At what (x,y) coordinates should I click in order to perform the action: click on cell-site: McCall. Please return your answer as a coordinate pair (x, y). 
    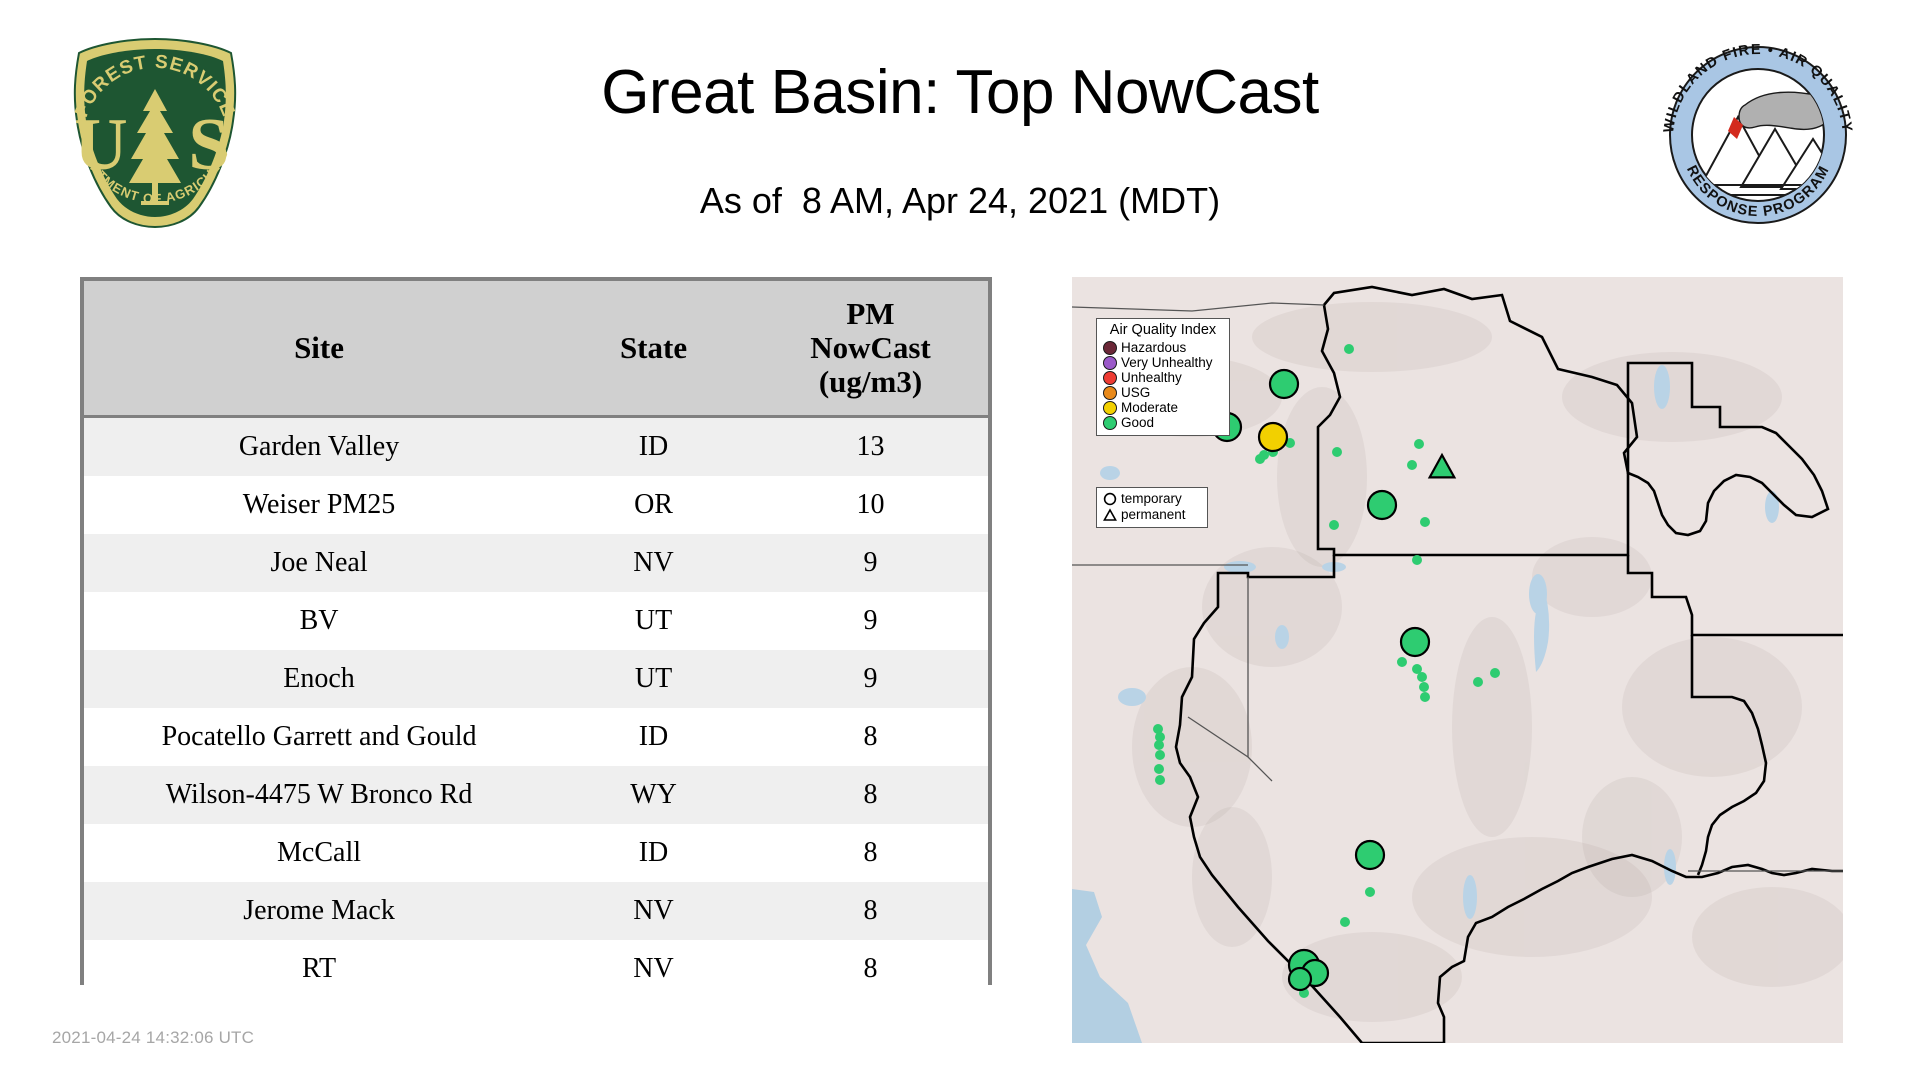
    Looking at the image, I should click on (319, 853).